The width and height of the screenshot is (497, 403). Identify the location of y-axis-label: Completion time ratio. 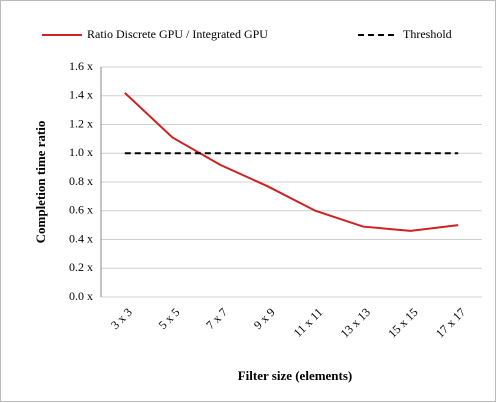
(40, 182).